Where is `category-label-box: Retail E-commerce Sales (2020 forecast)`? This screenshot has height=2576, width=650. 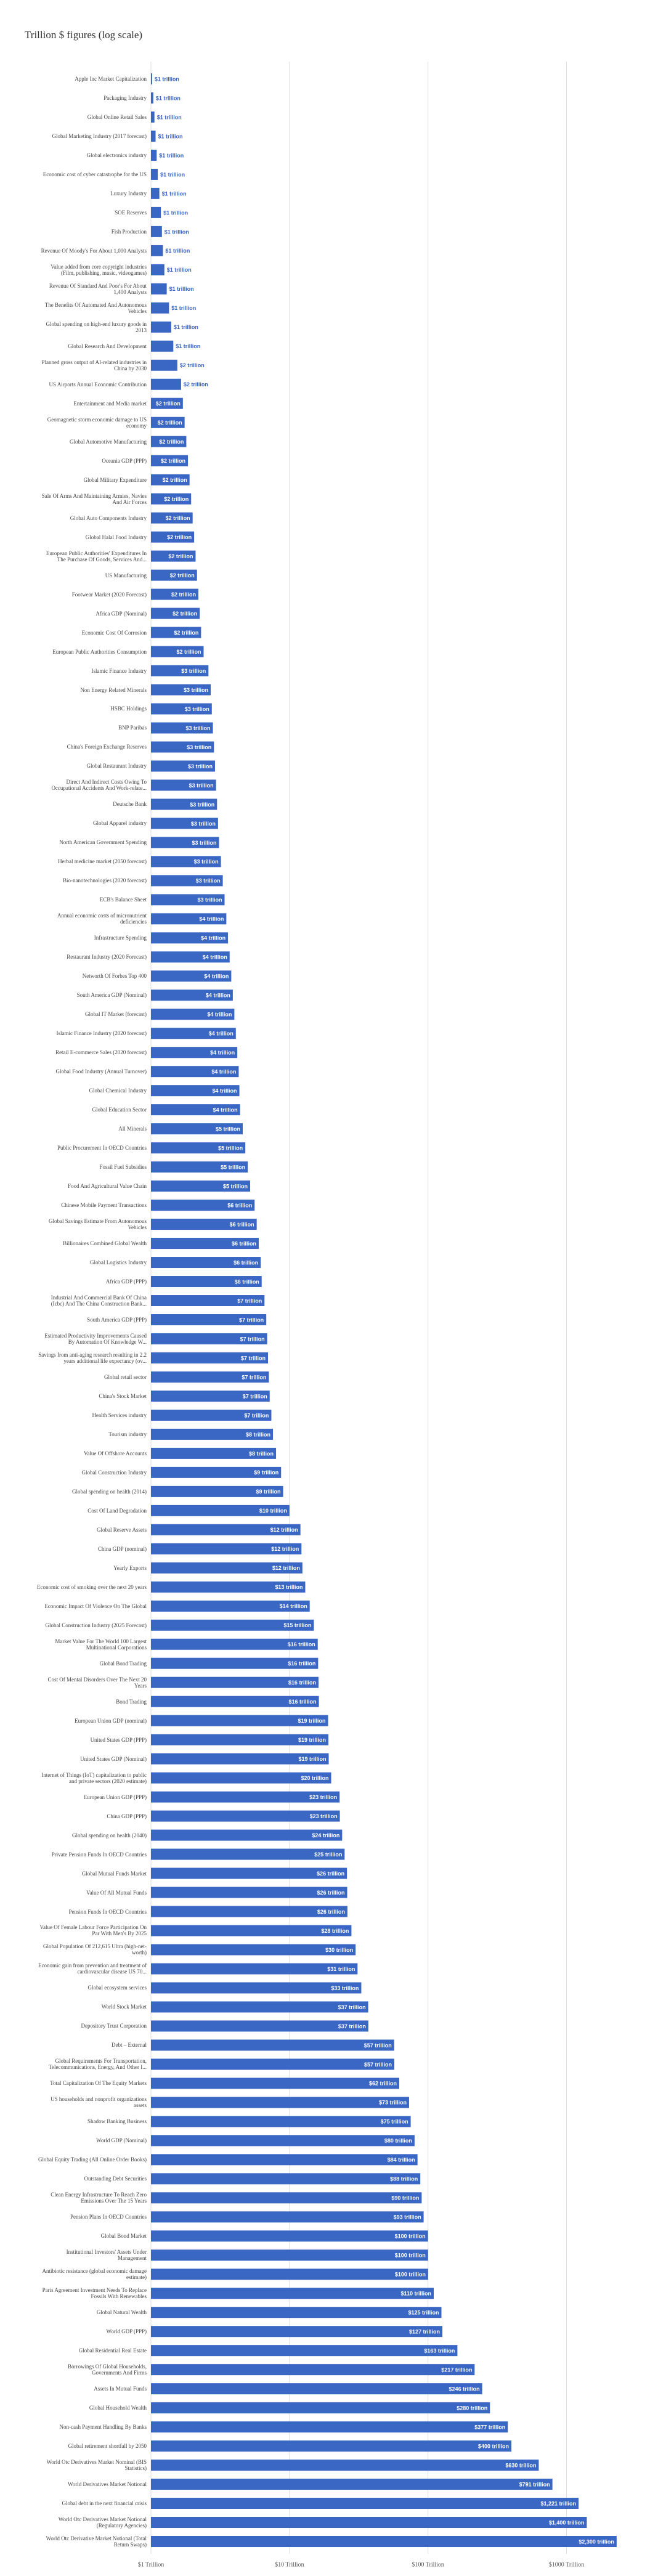 category-label-box: Retail E-commerce Sales (2020 forecast) is located at coordinates (101, 1052).